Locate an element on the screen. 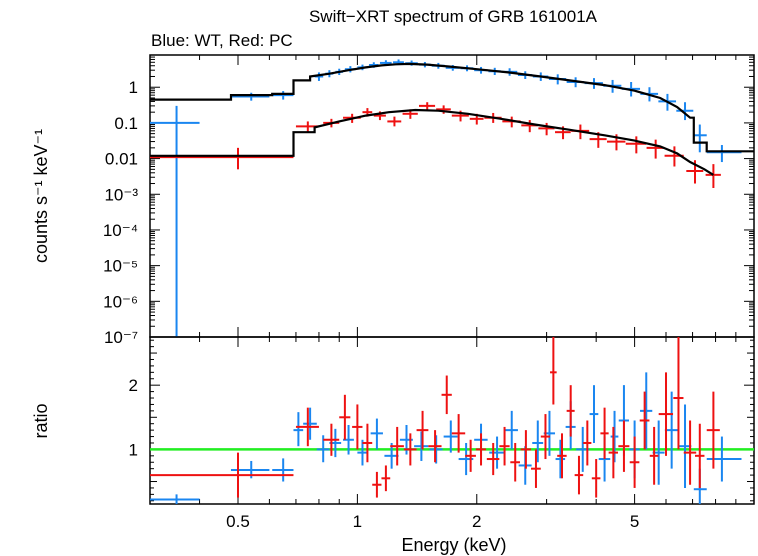 The width and height of the screenshot is (758, 556). y-tick-label: 10⁻⁴ is located at coordinates (120, 230).